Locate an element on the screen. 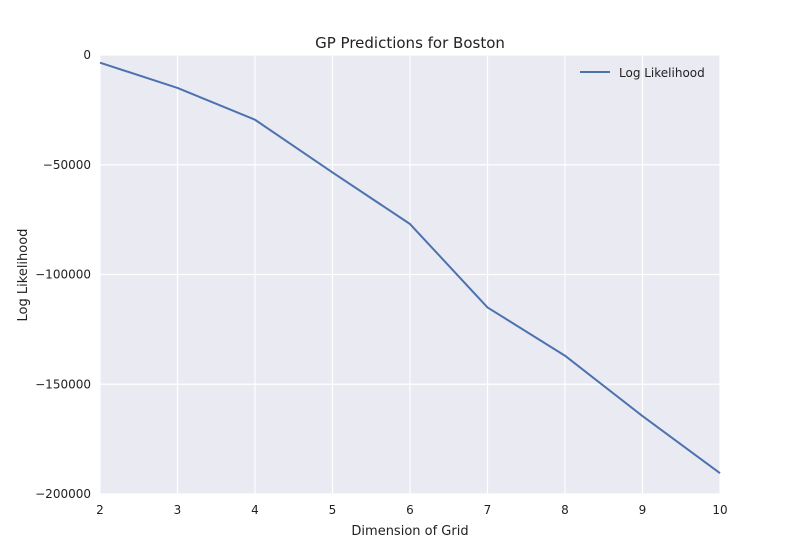 The height and width of the screenshot is (550, 800). y-tick-label: −100000 is located at coordinates (63, 275).